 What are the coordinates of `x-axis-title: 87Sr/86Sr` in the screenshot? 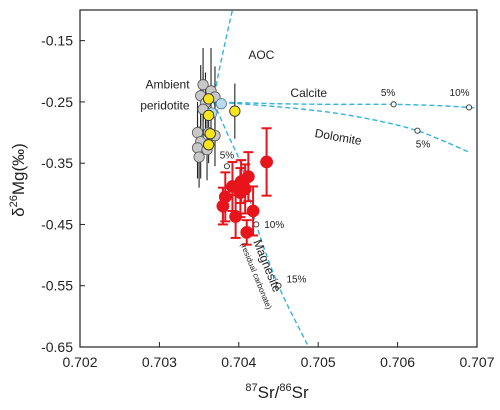 It's located at (277, 392).